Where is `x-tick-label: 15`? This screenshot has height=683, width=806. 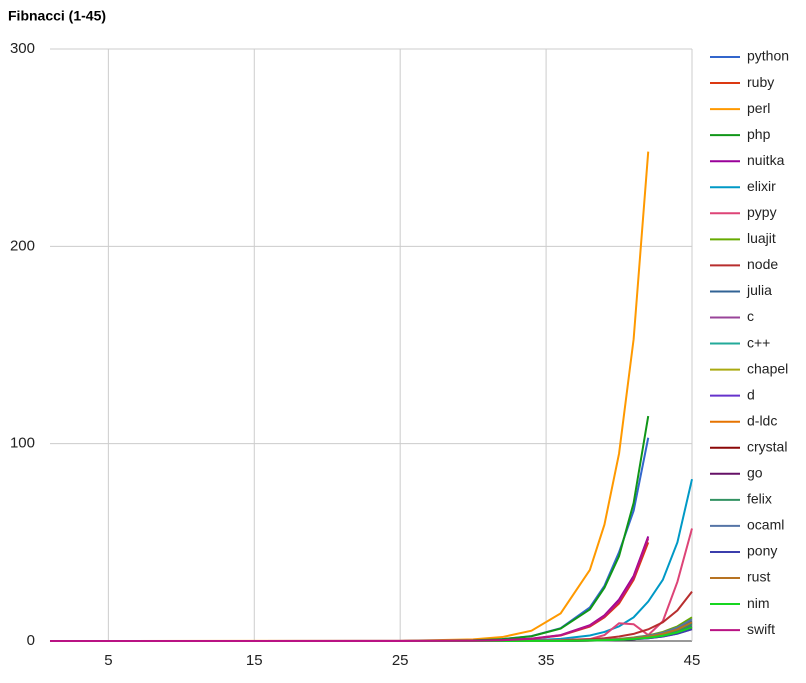
x-tick-label: 15 is located at coordinates (254, 660).